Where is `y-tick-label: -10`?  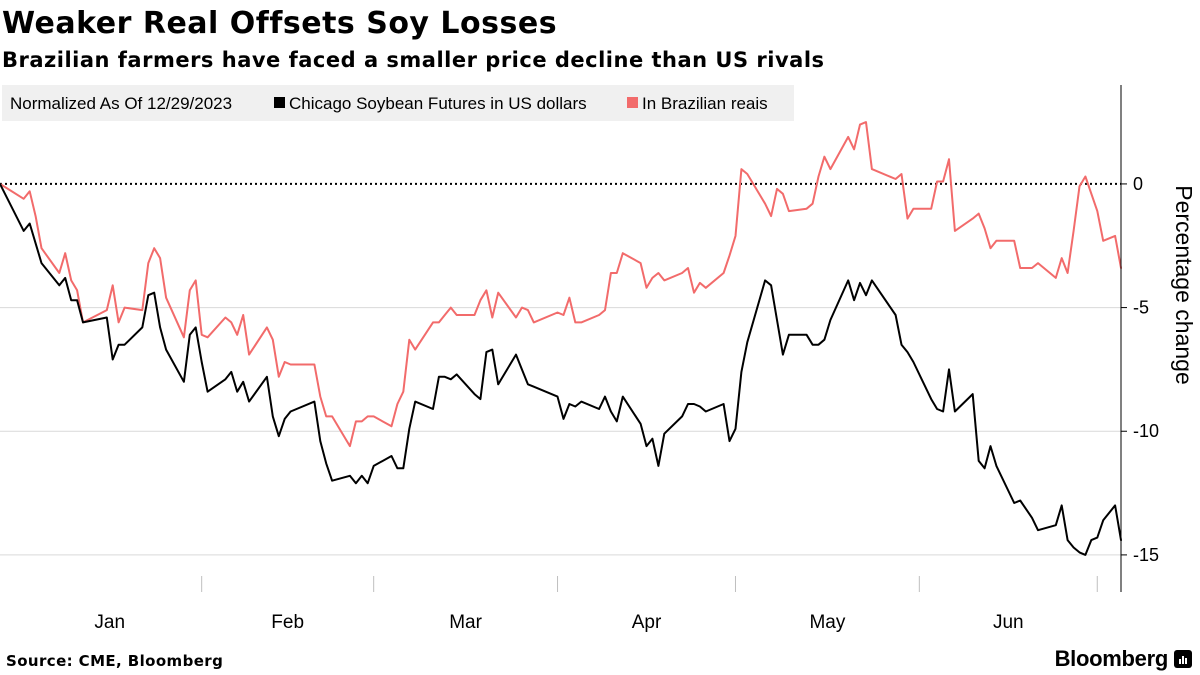
y-tick-label: -10 is located at coordinates (1146, 431).